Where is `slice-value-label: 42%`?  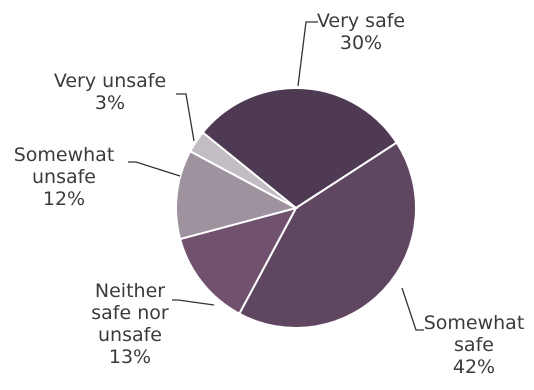 slice-value-label: 42% is located at coordinates (474, 367).